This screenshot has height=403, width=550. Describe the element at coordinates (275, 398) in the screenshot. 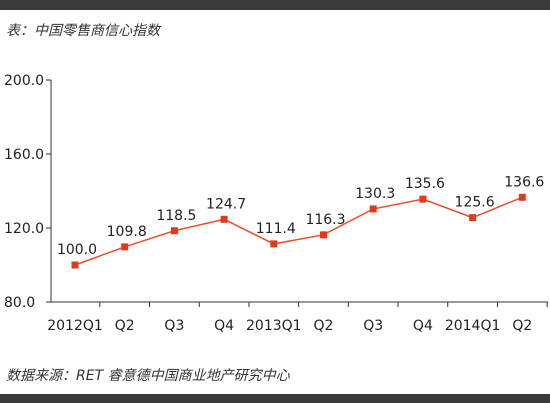

I see `bottom-rule` at that location.